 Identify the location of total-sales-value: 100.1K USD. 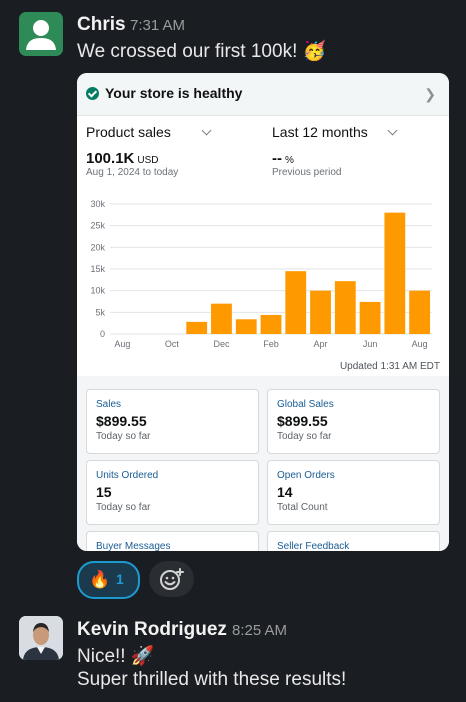
(122, 158).